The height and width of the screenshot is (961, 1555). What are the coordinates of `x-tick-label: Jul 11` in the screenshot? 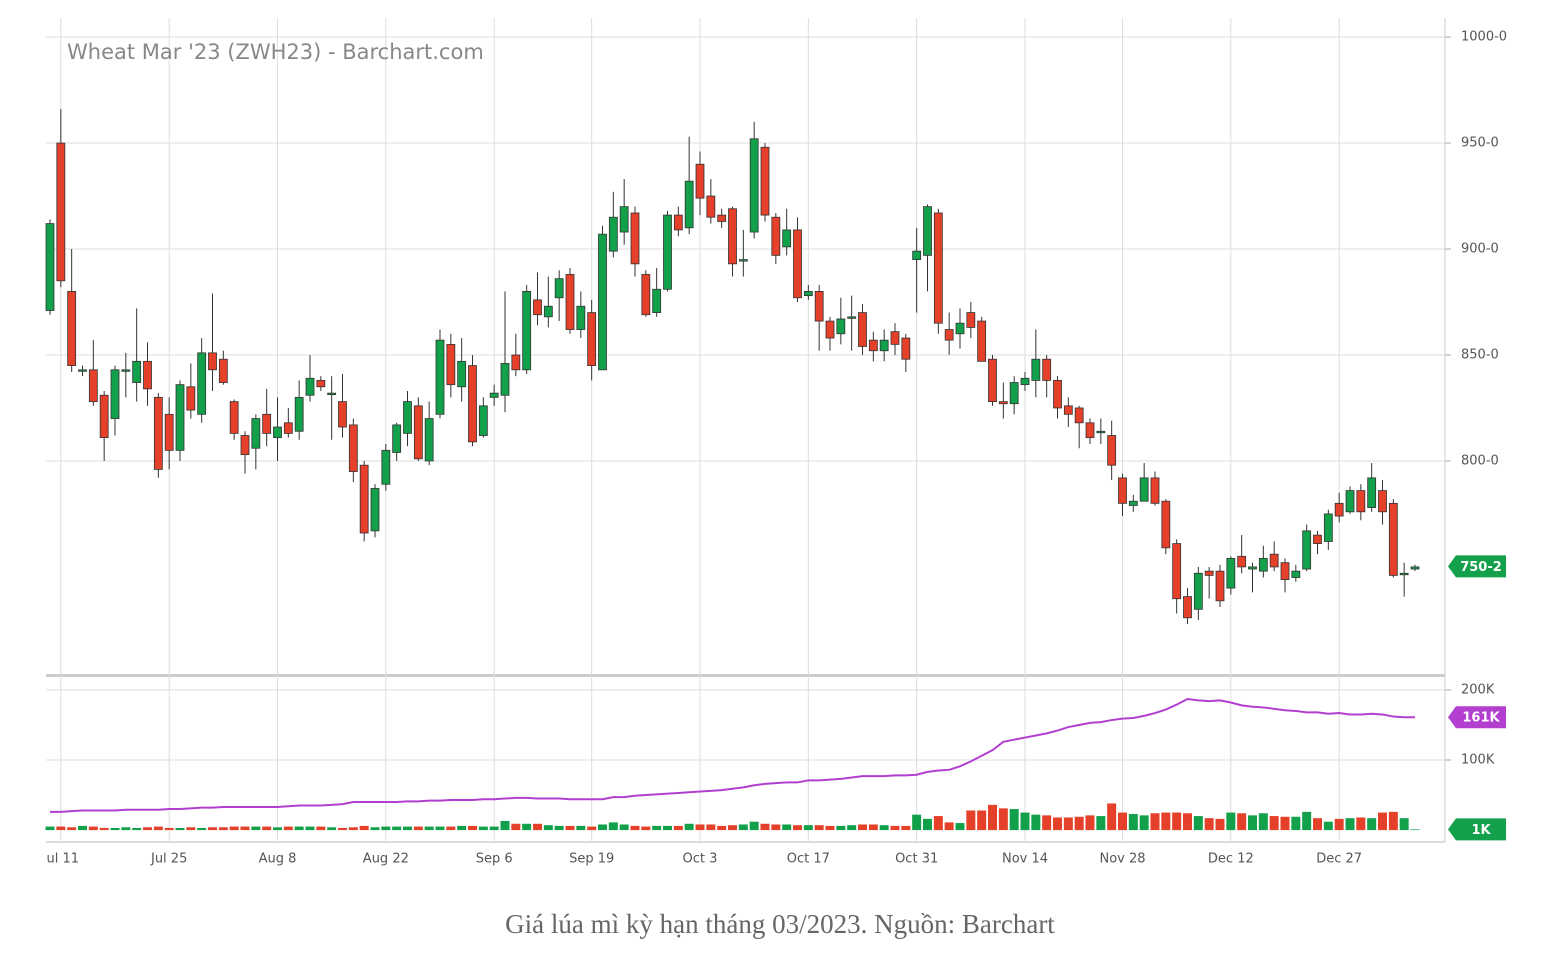 It's located at (60, 859).